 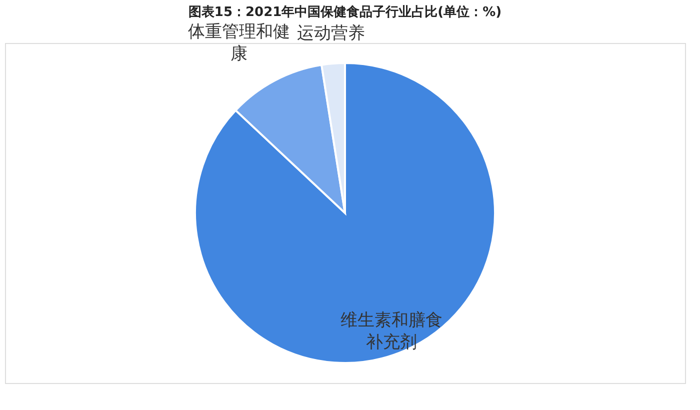 I want to click on chart-title: 图表15：2021年中国保健食品子行业占比(单位：%), so click(x=345, y=12).